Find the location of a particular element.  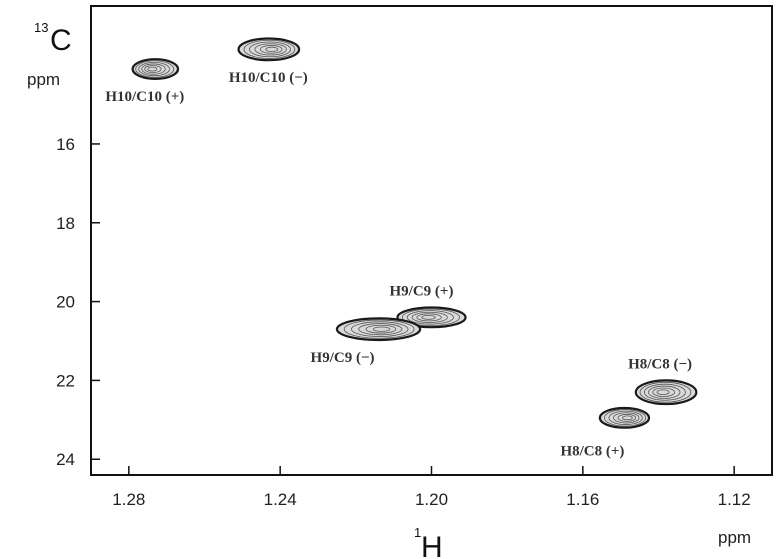

y-tick-label: 24 is located at coordinates (65, 459).